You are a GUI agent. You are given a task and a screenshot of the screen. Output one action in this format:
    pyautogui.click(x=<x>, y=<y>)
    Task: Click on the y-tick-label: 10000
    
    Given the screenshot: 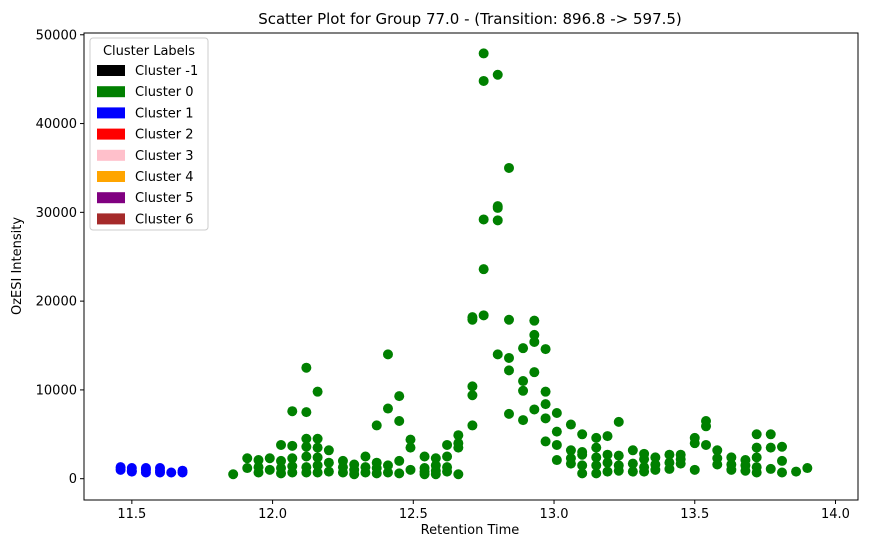 What is the action you would take?
    pyautogui.click(x=56, y=390)
    